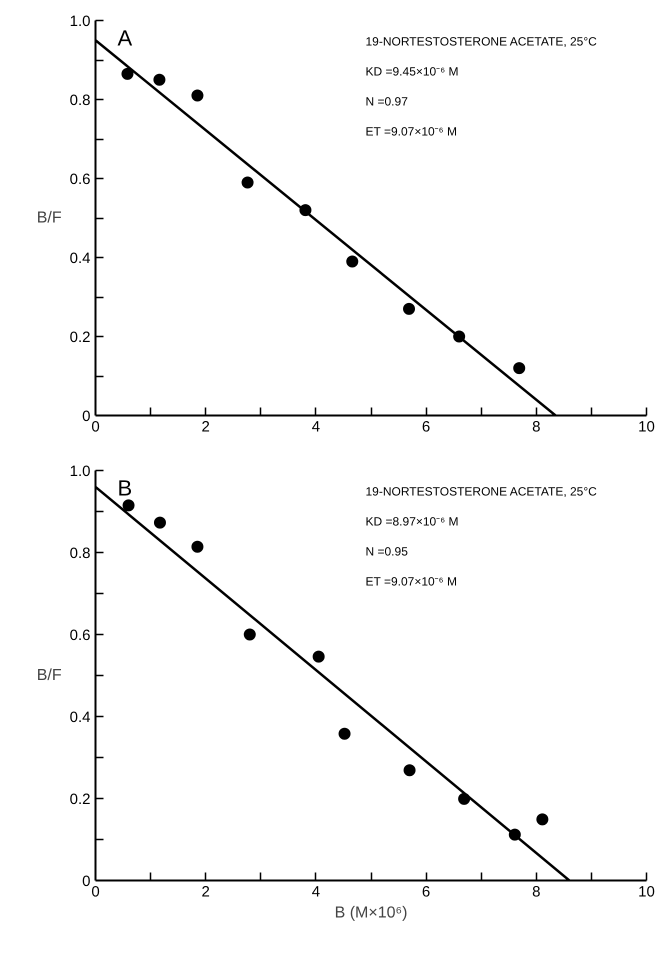 The height and width of the screenshot is (955, 671). Describe the element at coordinates (387, 551) in the screenshot. I see `annotation: N =0.95` at that location.